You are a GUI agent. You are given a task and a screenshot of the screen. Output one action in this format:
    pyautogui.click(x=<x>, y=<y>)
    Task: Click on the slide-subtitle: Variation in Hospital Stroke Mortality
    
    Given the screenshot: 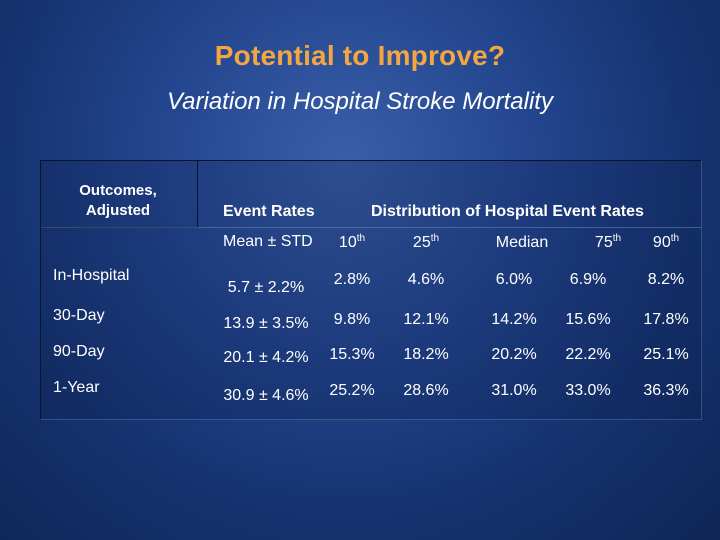 What is the action you would take?
    pyautogui.click(x=360, y=101)
    